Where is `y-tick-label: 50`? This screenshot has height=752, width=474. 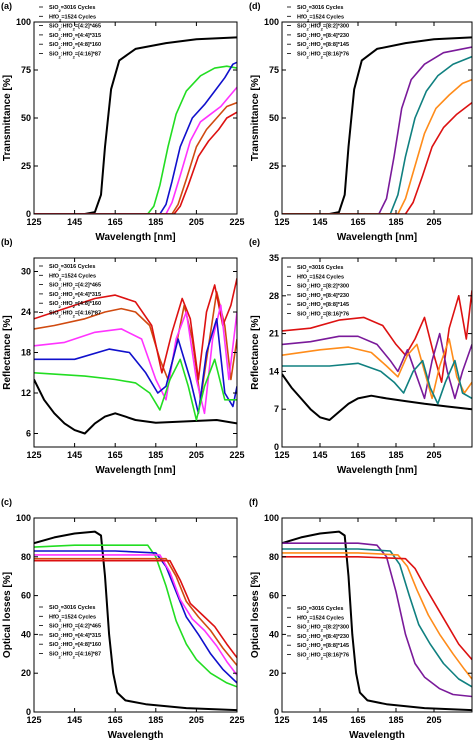
y-tick-label: 50 is located at coordinates (274, 118).